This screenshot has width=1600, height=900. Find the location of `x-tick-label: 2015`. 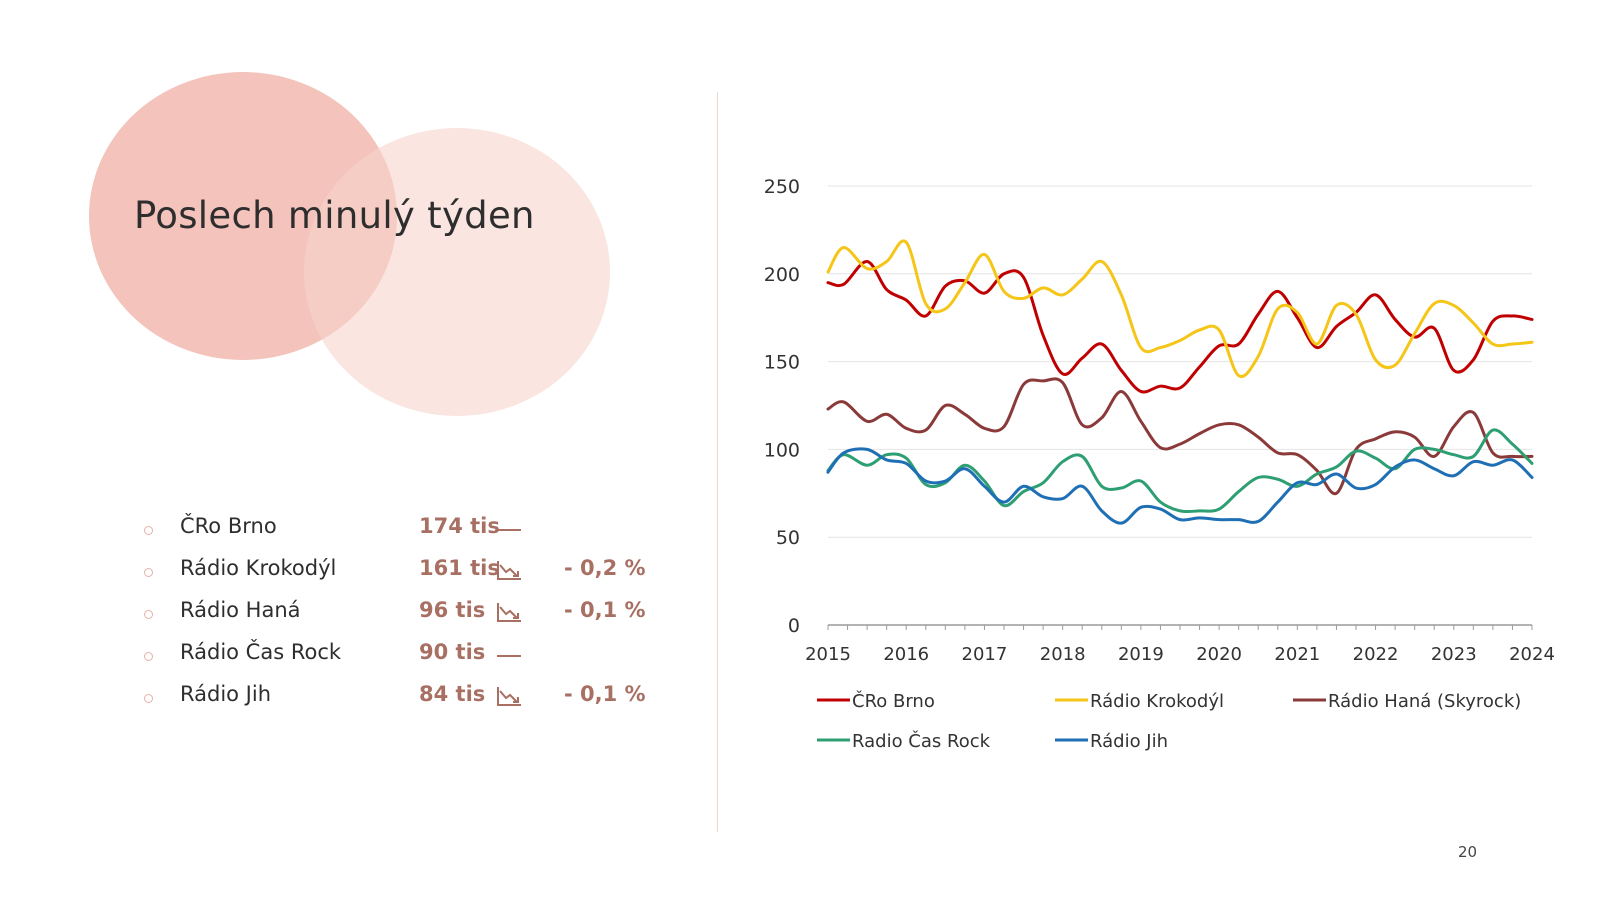

x-tick-label: 2015 is located at coordinates (828, 654).